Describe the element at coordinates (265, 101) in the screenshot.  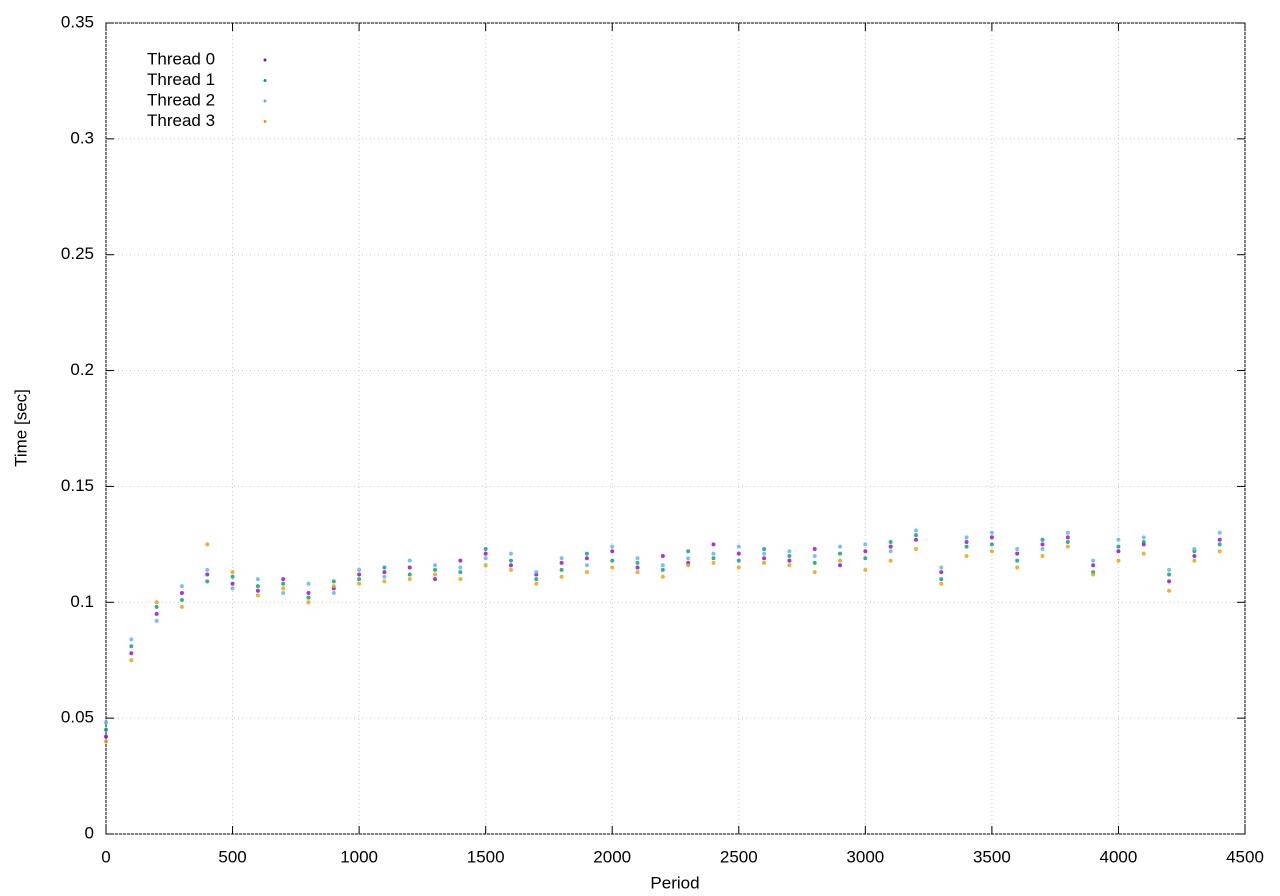
I see `legend-marker` at that location.